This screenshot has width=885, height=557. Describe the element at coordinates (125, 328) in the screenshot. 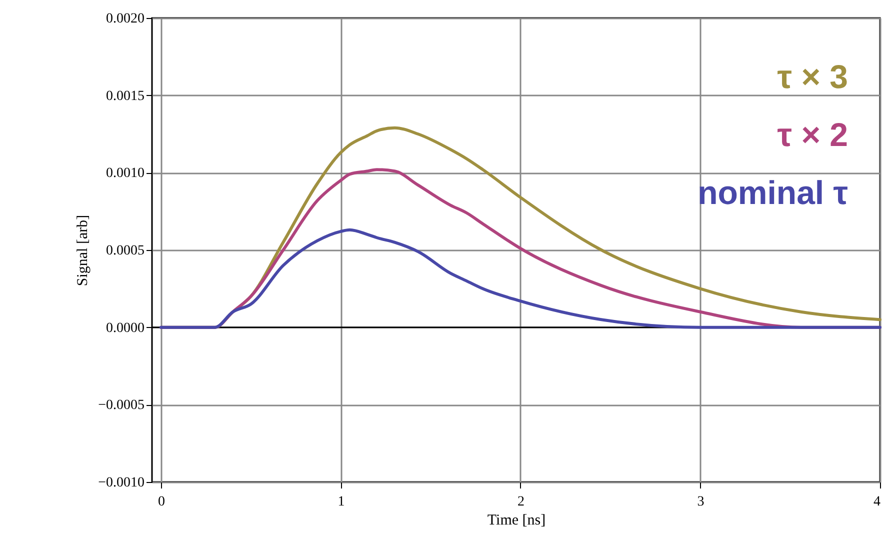

I see `y-tick-label: 0.0000` at that location.